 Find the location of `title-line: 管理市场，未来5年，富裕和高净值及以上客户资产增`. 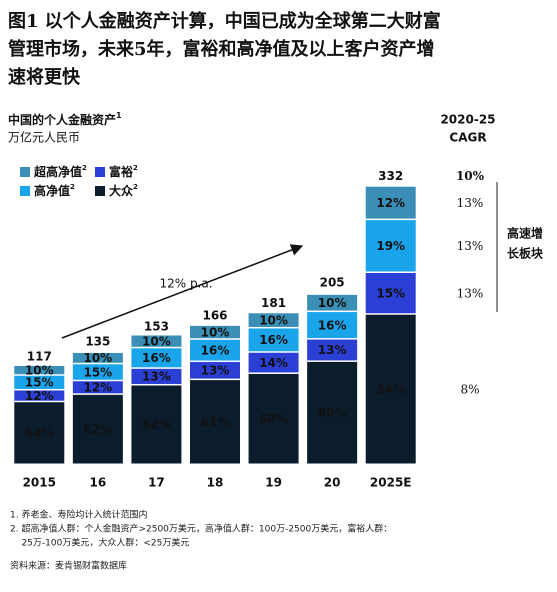

title-line: 管理市场，未来5年，富裕和高净值及以上客户资产增 is located at coordinates (221, 49).